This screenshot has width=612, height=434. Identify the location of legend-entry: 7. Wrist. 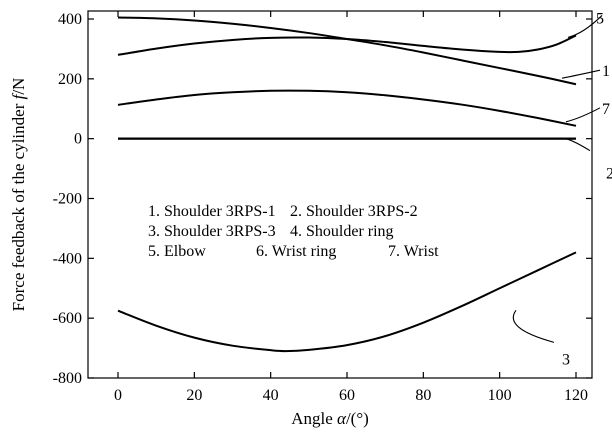
(413, 251).